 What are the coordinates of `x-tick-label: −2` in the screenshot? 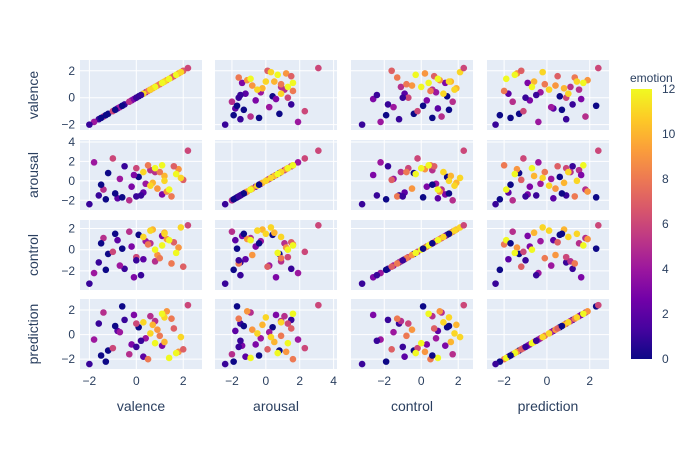 It's located at (90, 381).